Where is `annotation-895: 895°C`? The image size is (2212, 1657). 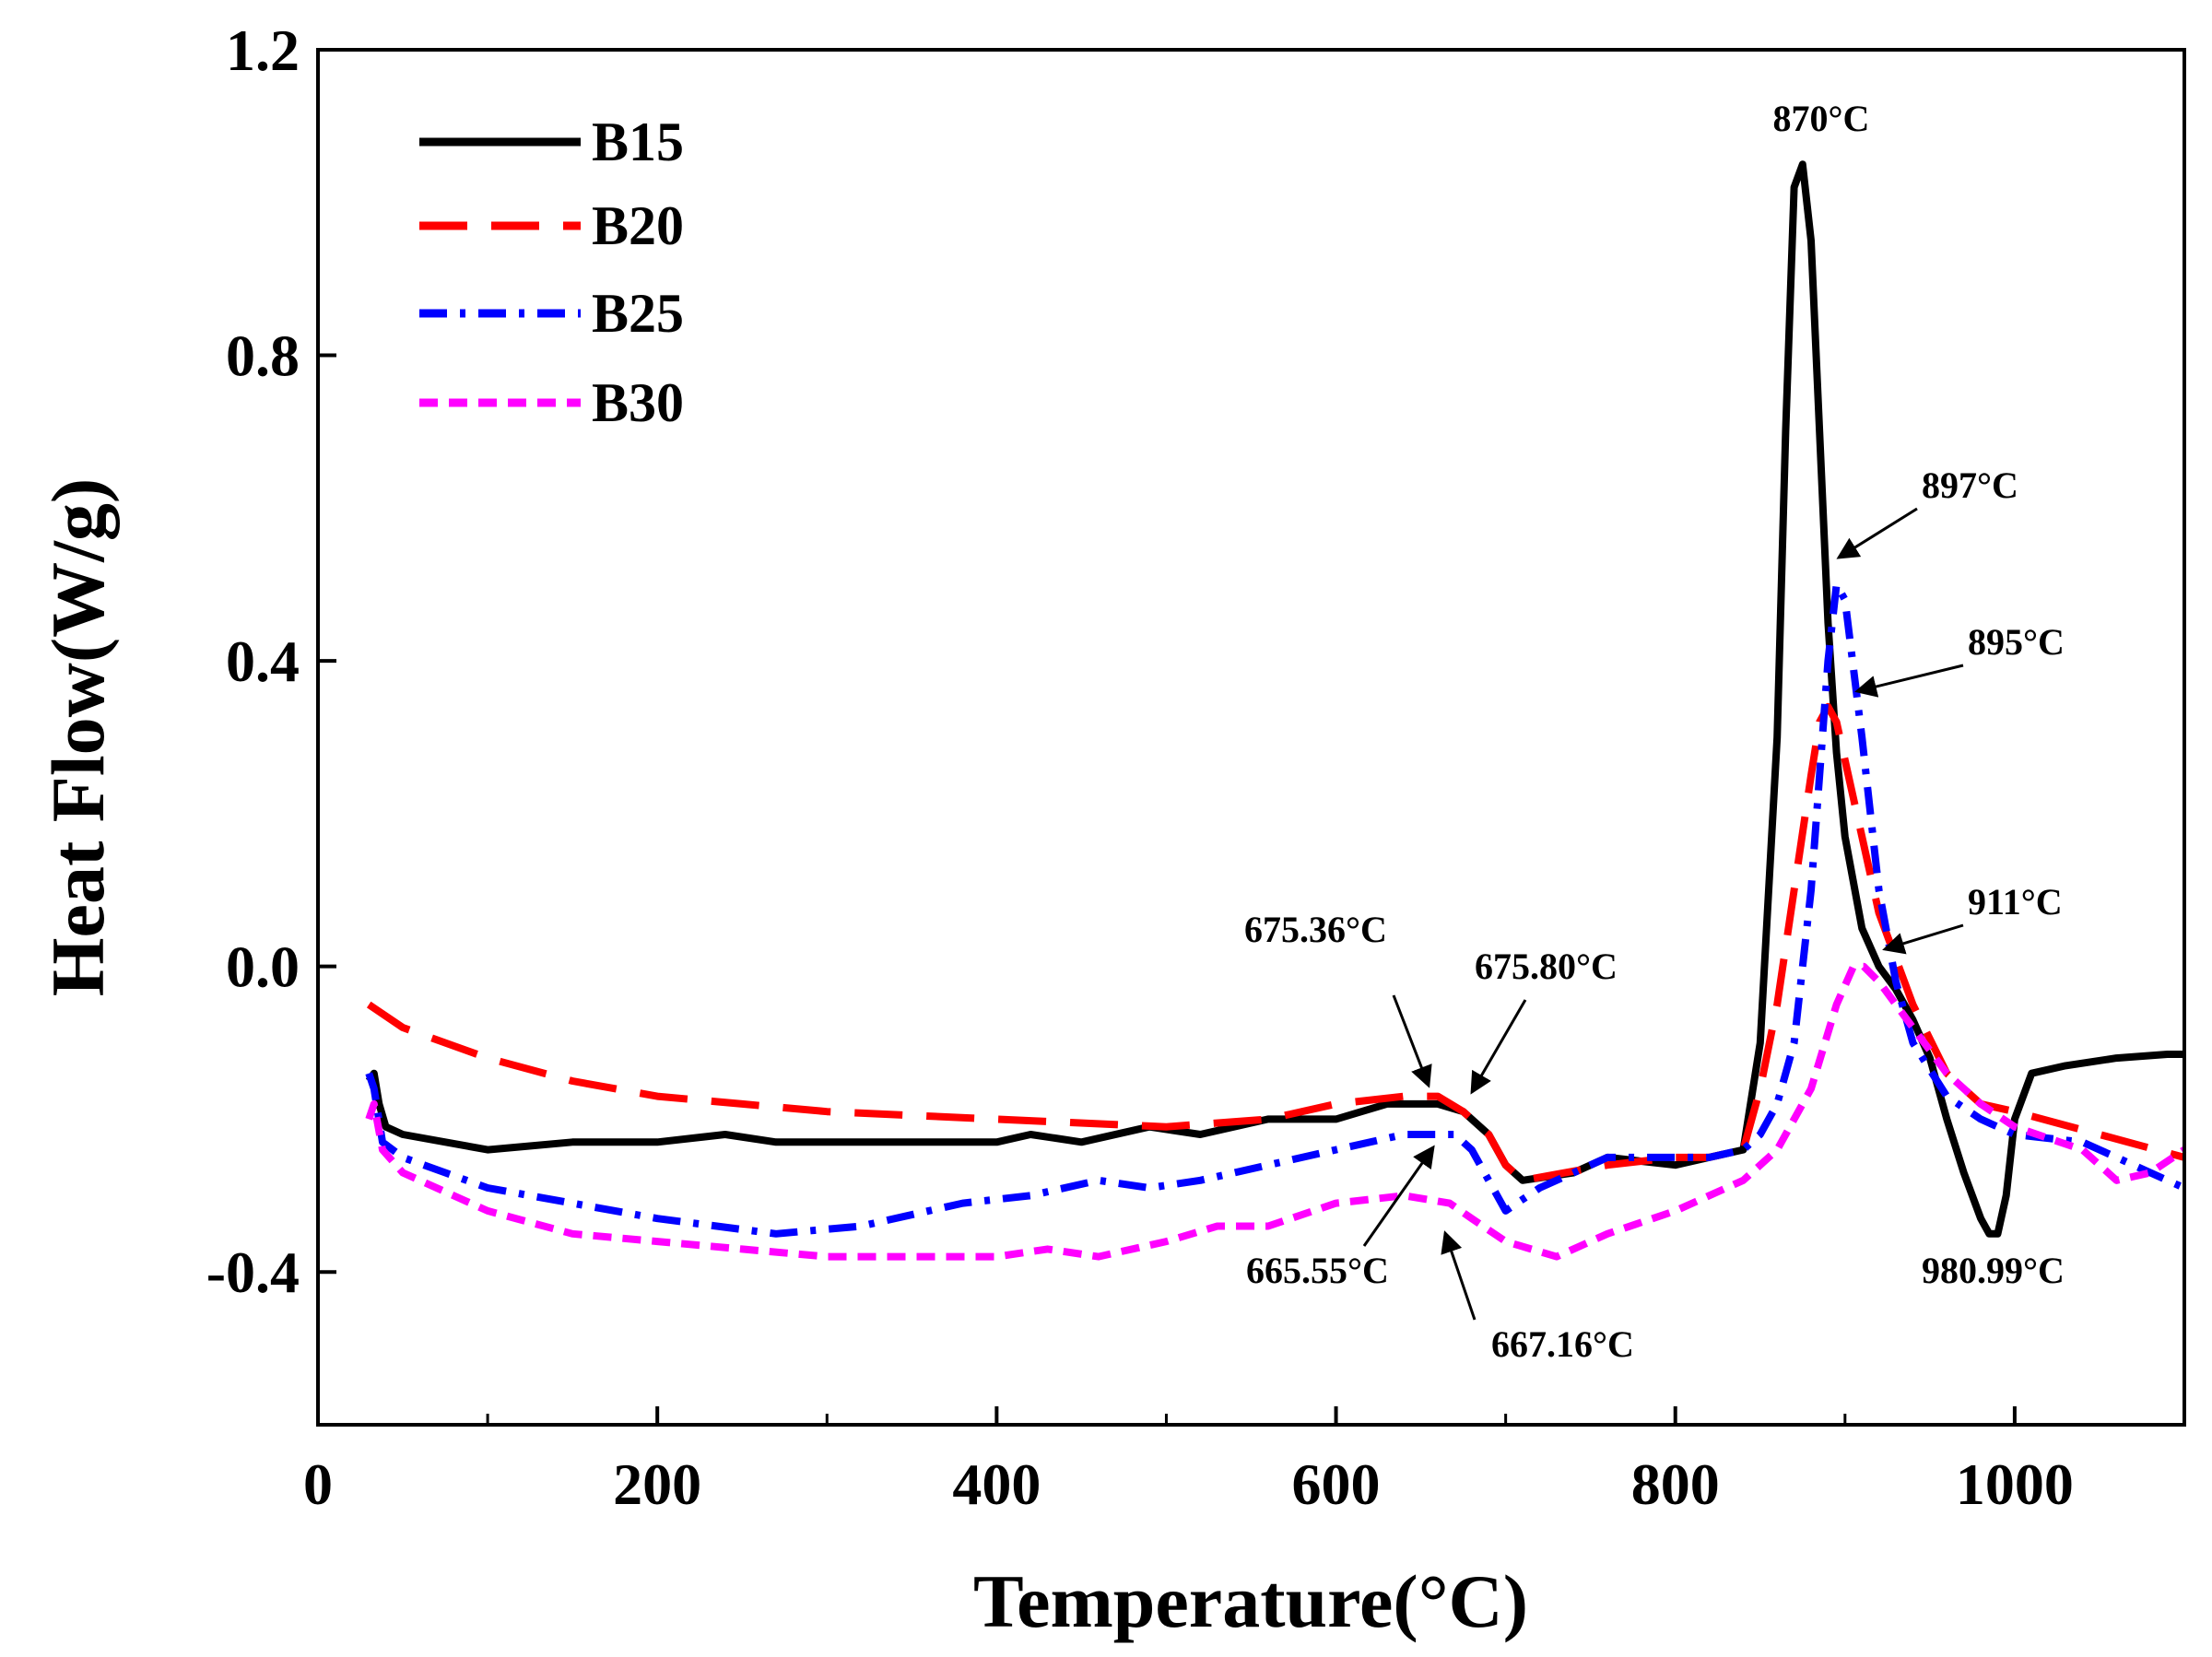
annotation-895: 895°C is located at coordinates (2016, 642).